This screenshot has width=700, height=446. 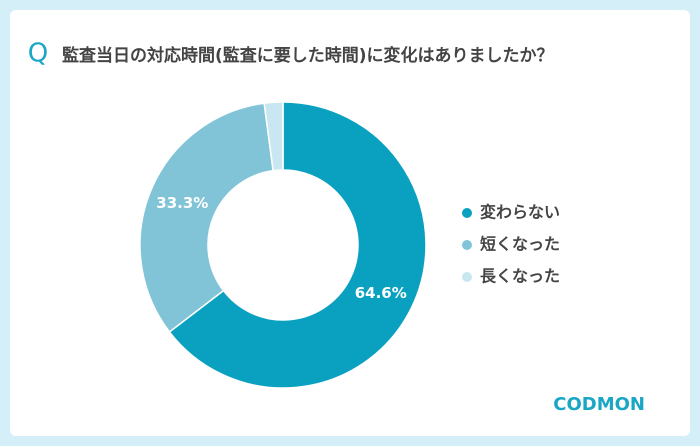 What do you see at coordinates (182, 203) in the screenshot?
I see `data-label: 33.3%` at bounding box center [182, 203].